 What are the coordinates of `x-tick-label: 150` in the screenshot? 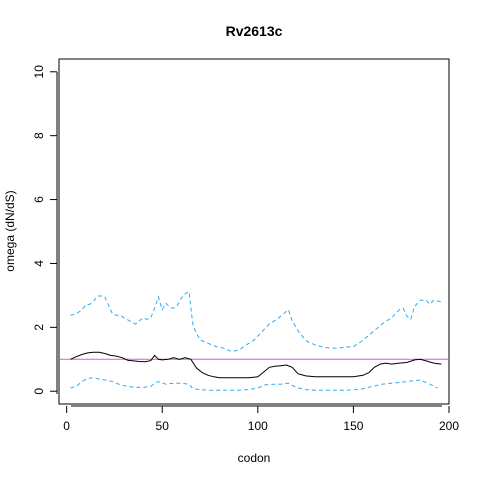 It's located at (353, 426).